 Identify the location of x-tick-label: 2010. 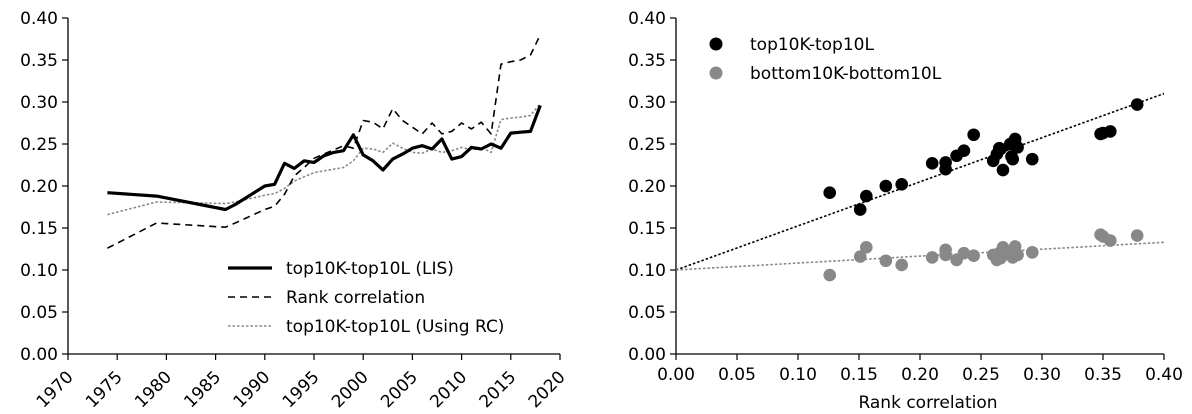
(448, 389).